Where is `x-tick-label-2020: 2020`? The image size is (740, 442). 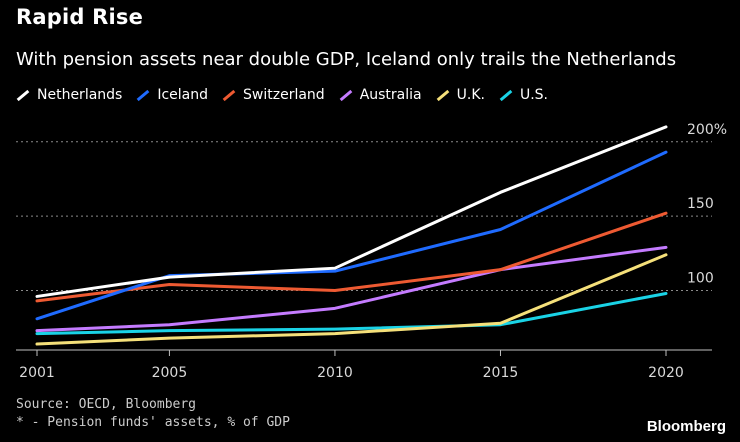
x-tick-label-2020: 2020 is located at coordinates (666, 373).